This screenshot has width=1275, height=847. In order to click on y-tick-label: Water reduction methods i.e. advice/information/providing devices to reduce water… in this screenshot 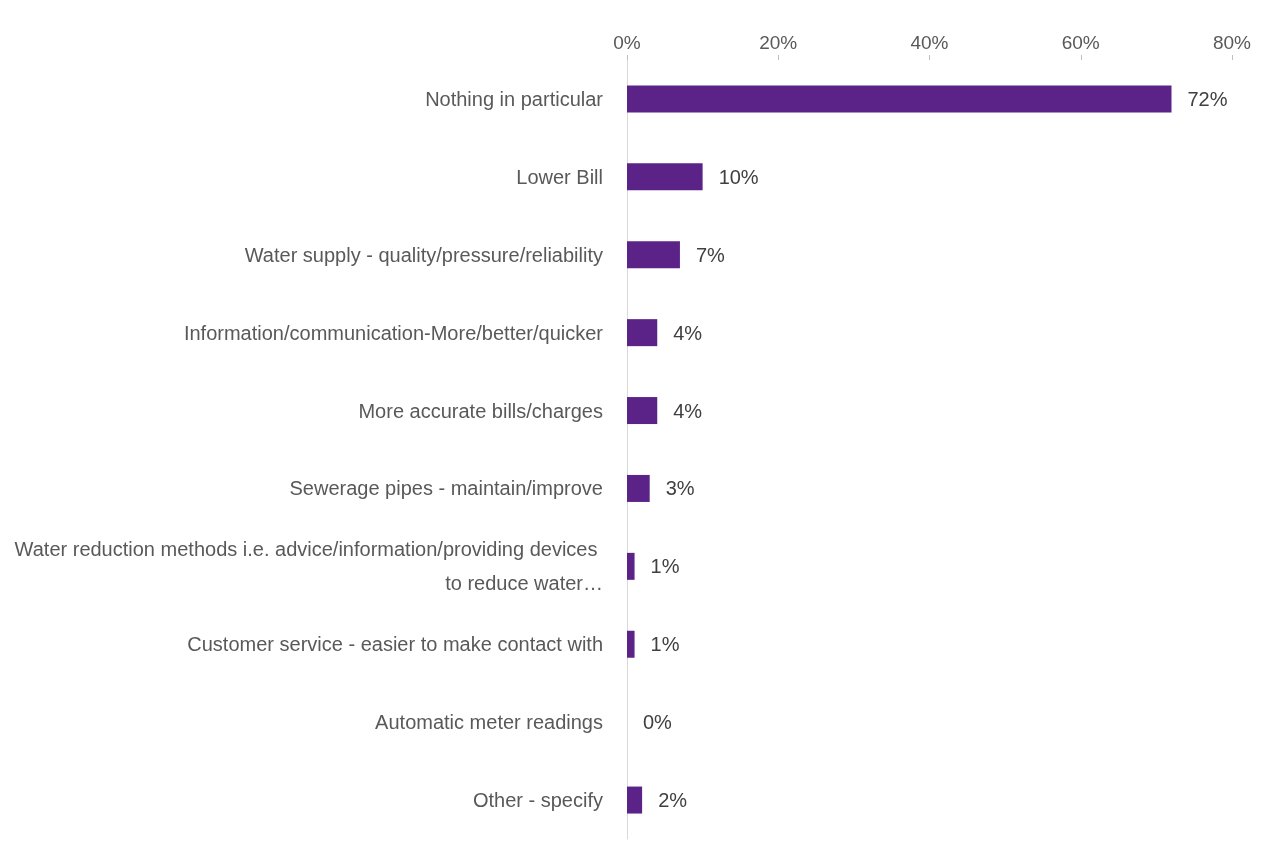, I will do `click(308, 566)`.